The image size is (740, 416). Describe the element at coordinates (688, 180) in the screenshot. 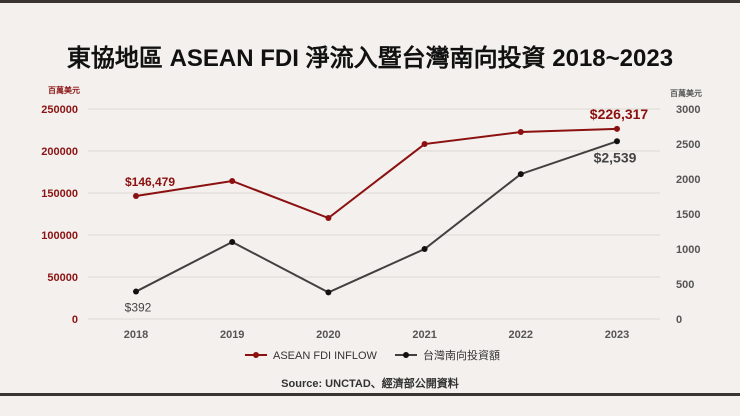

I see `right-tick-label: 2000` at that location.